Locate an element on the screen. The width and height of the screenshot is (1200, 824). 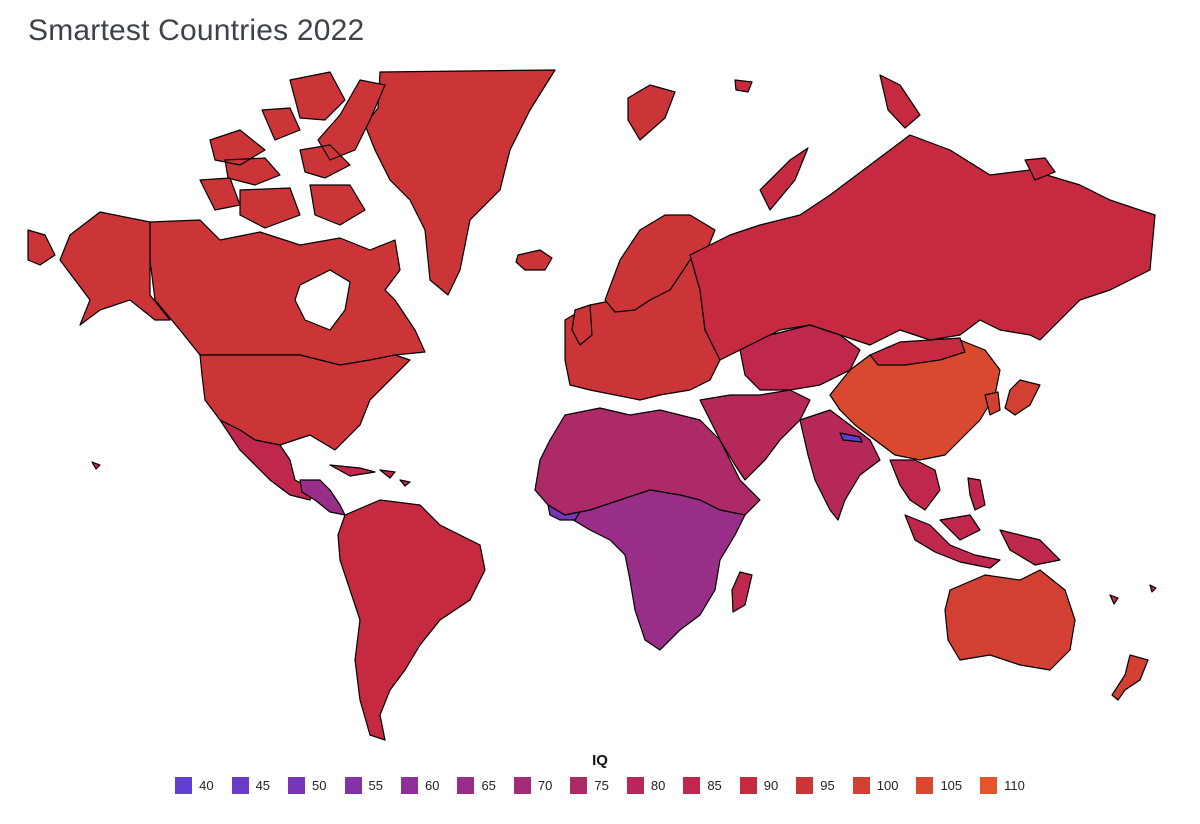
legend-item: 105 is located at coordinates (939, 785).